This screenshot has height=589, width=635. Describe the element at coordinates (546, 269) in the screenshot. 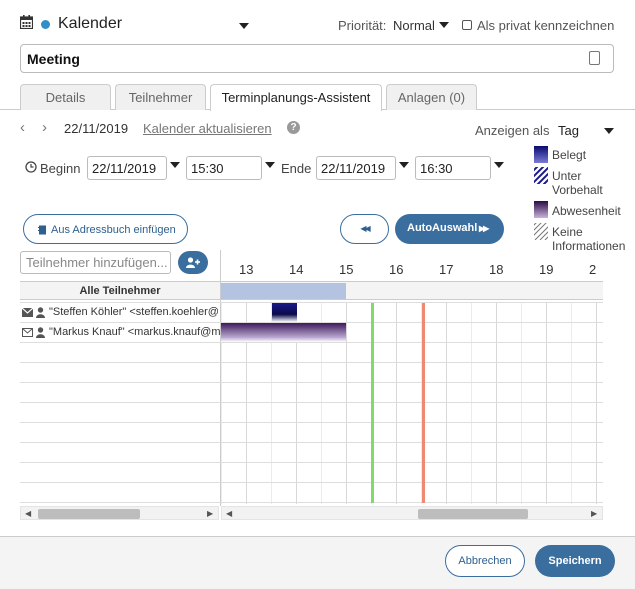

I see `hour-label: 19` at that location.